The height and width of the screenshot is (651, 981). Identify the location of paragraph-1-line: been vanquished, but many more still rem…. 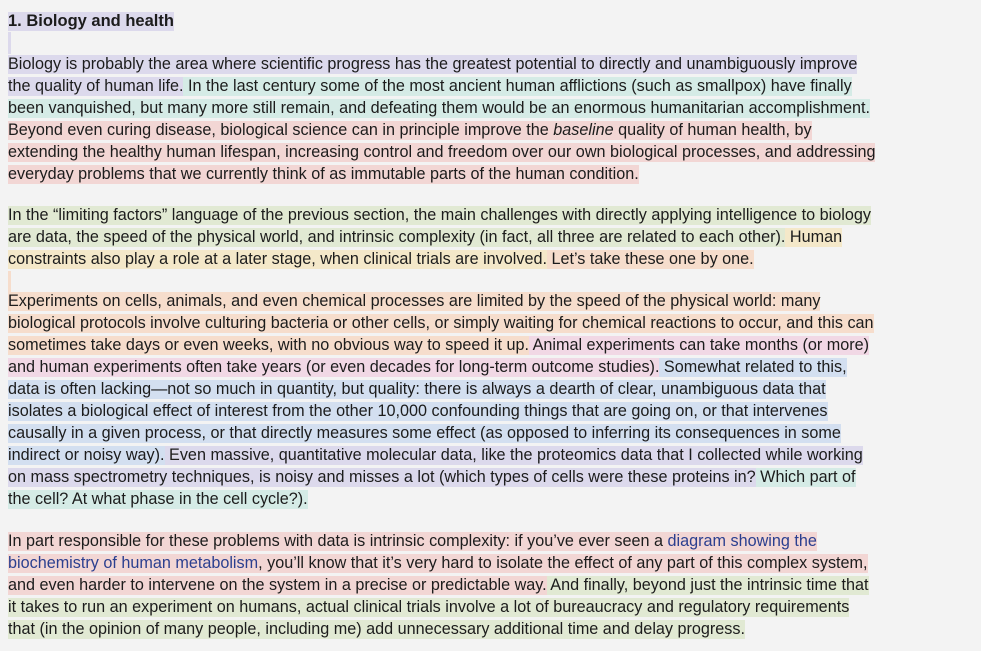
(439, 108).